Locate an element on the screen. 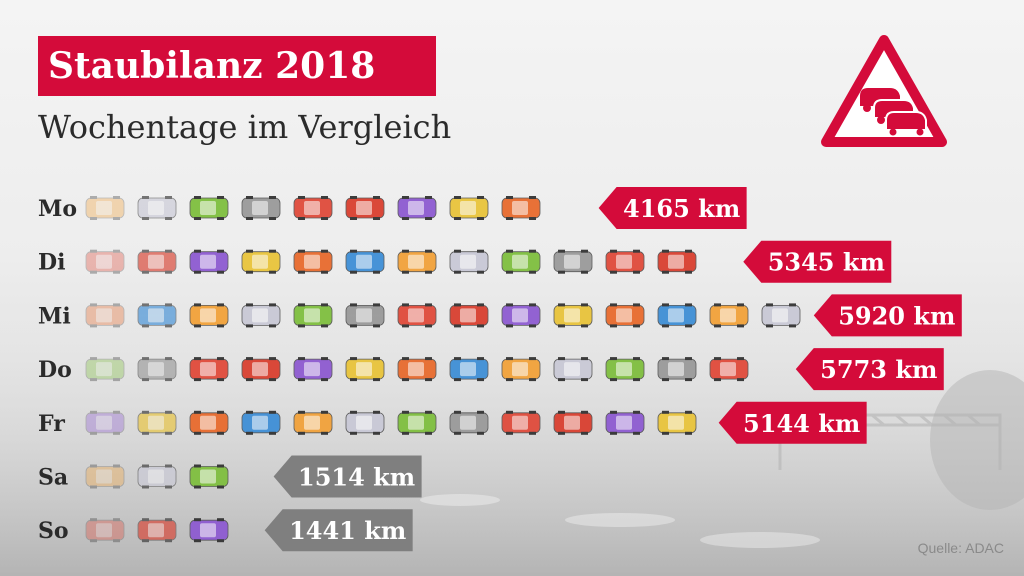 The image size is (1024, 576). value-label-di: 5345 km is located at coordinates (826, 262).